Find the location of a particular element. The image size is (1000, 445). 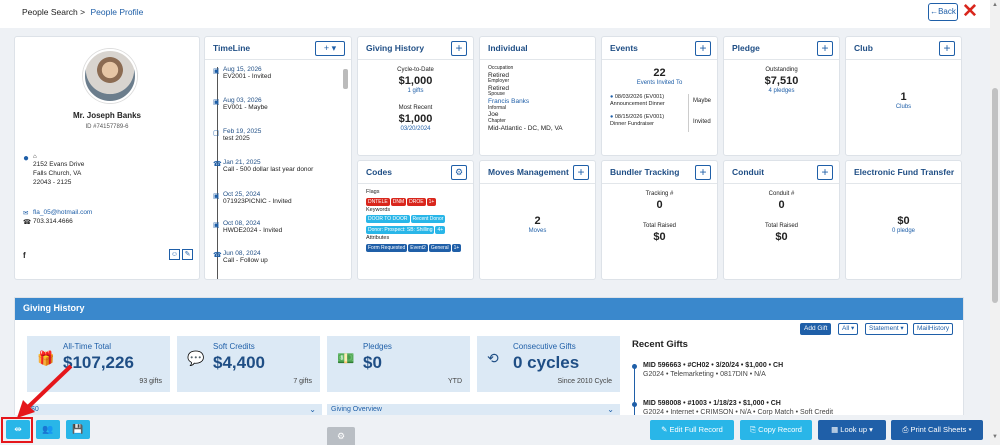

page-scrollbar: ▲ ▼ is located at coordinates (995, 222).